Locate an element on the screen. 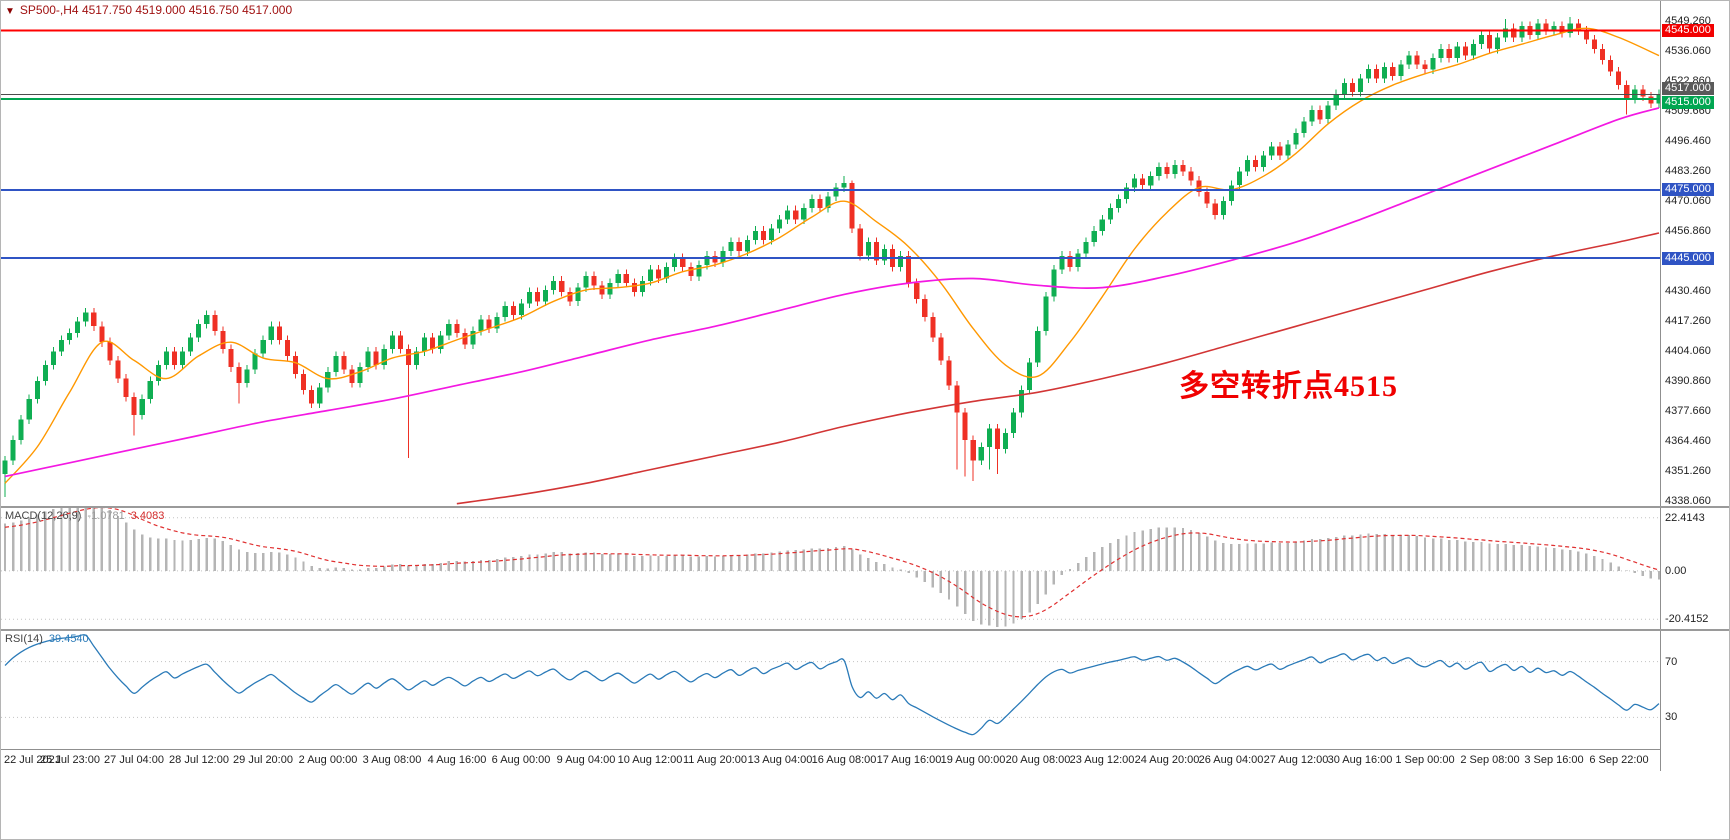 The height and width of the screenshot is (840, 1730). time-axis-label: 6 Sep 22:00 is located at coordinates (1619, 760).